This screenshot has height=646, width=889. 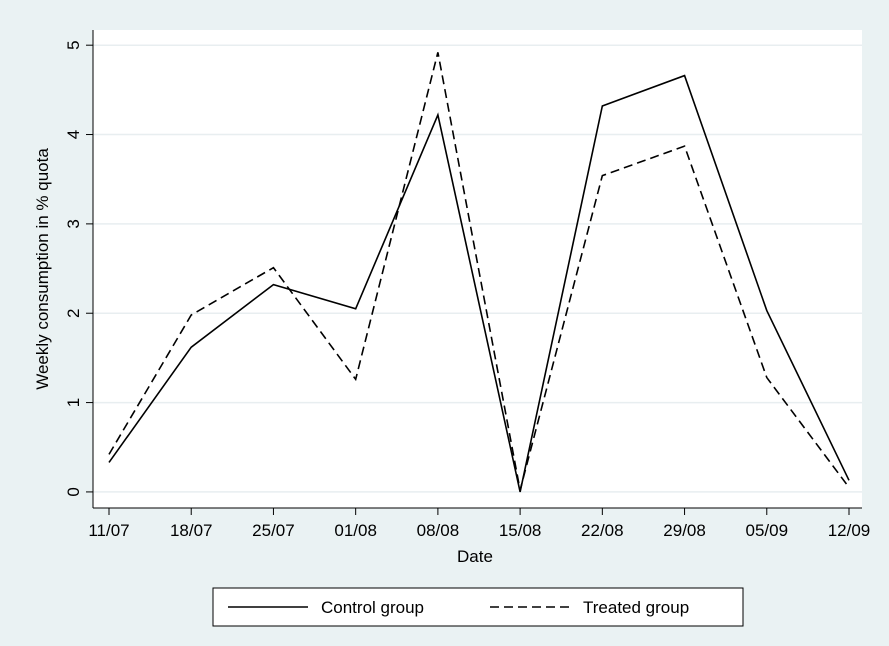 What do you see at coordinates (520, 530) in the screenshot?
I see `x-tick-label: 15/08` at bounding box center [520, 530].